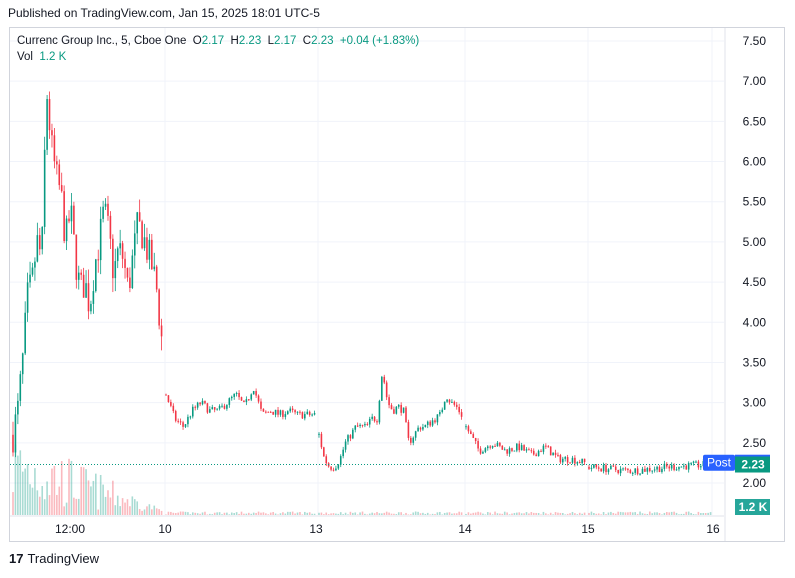 The image size is (795, 578). What do you see at coordinates (234, 41) in the screenshot?
I see `legend-high-label: H` at bounding box center [234, 41].